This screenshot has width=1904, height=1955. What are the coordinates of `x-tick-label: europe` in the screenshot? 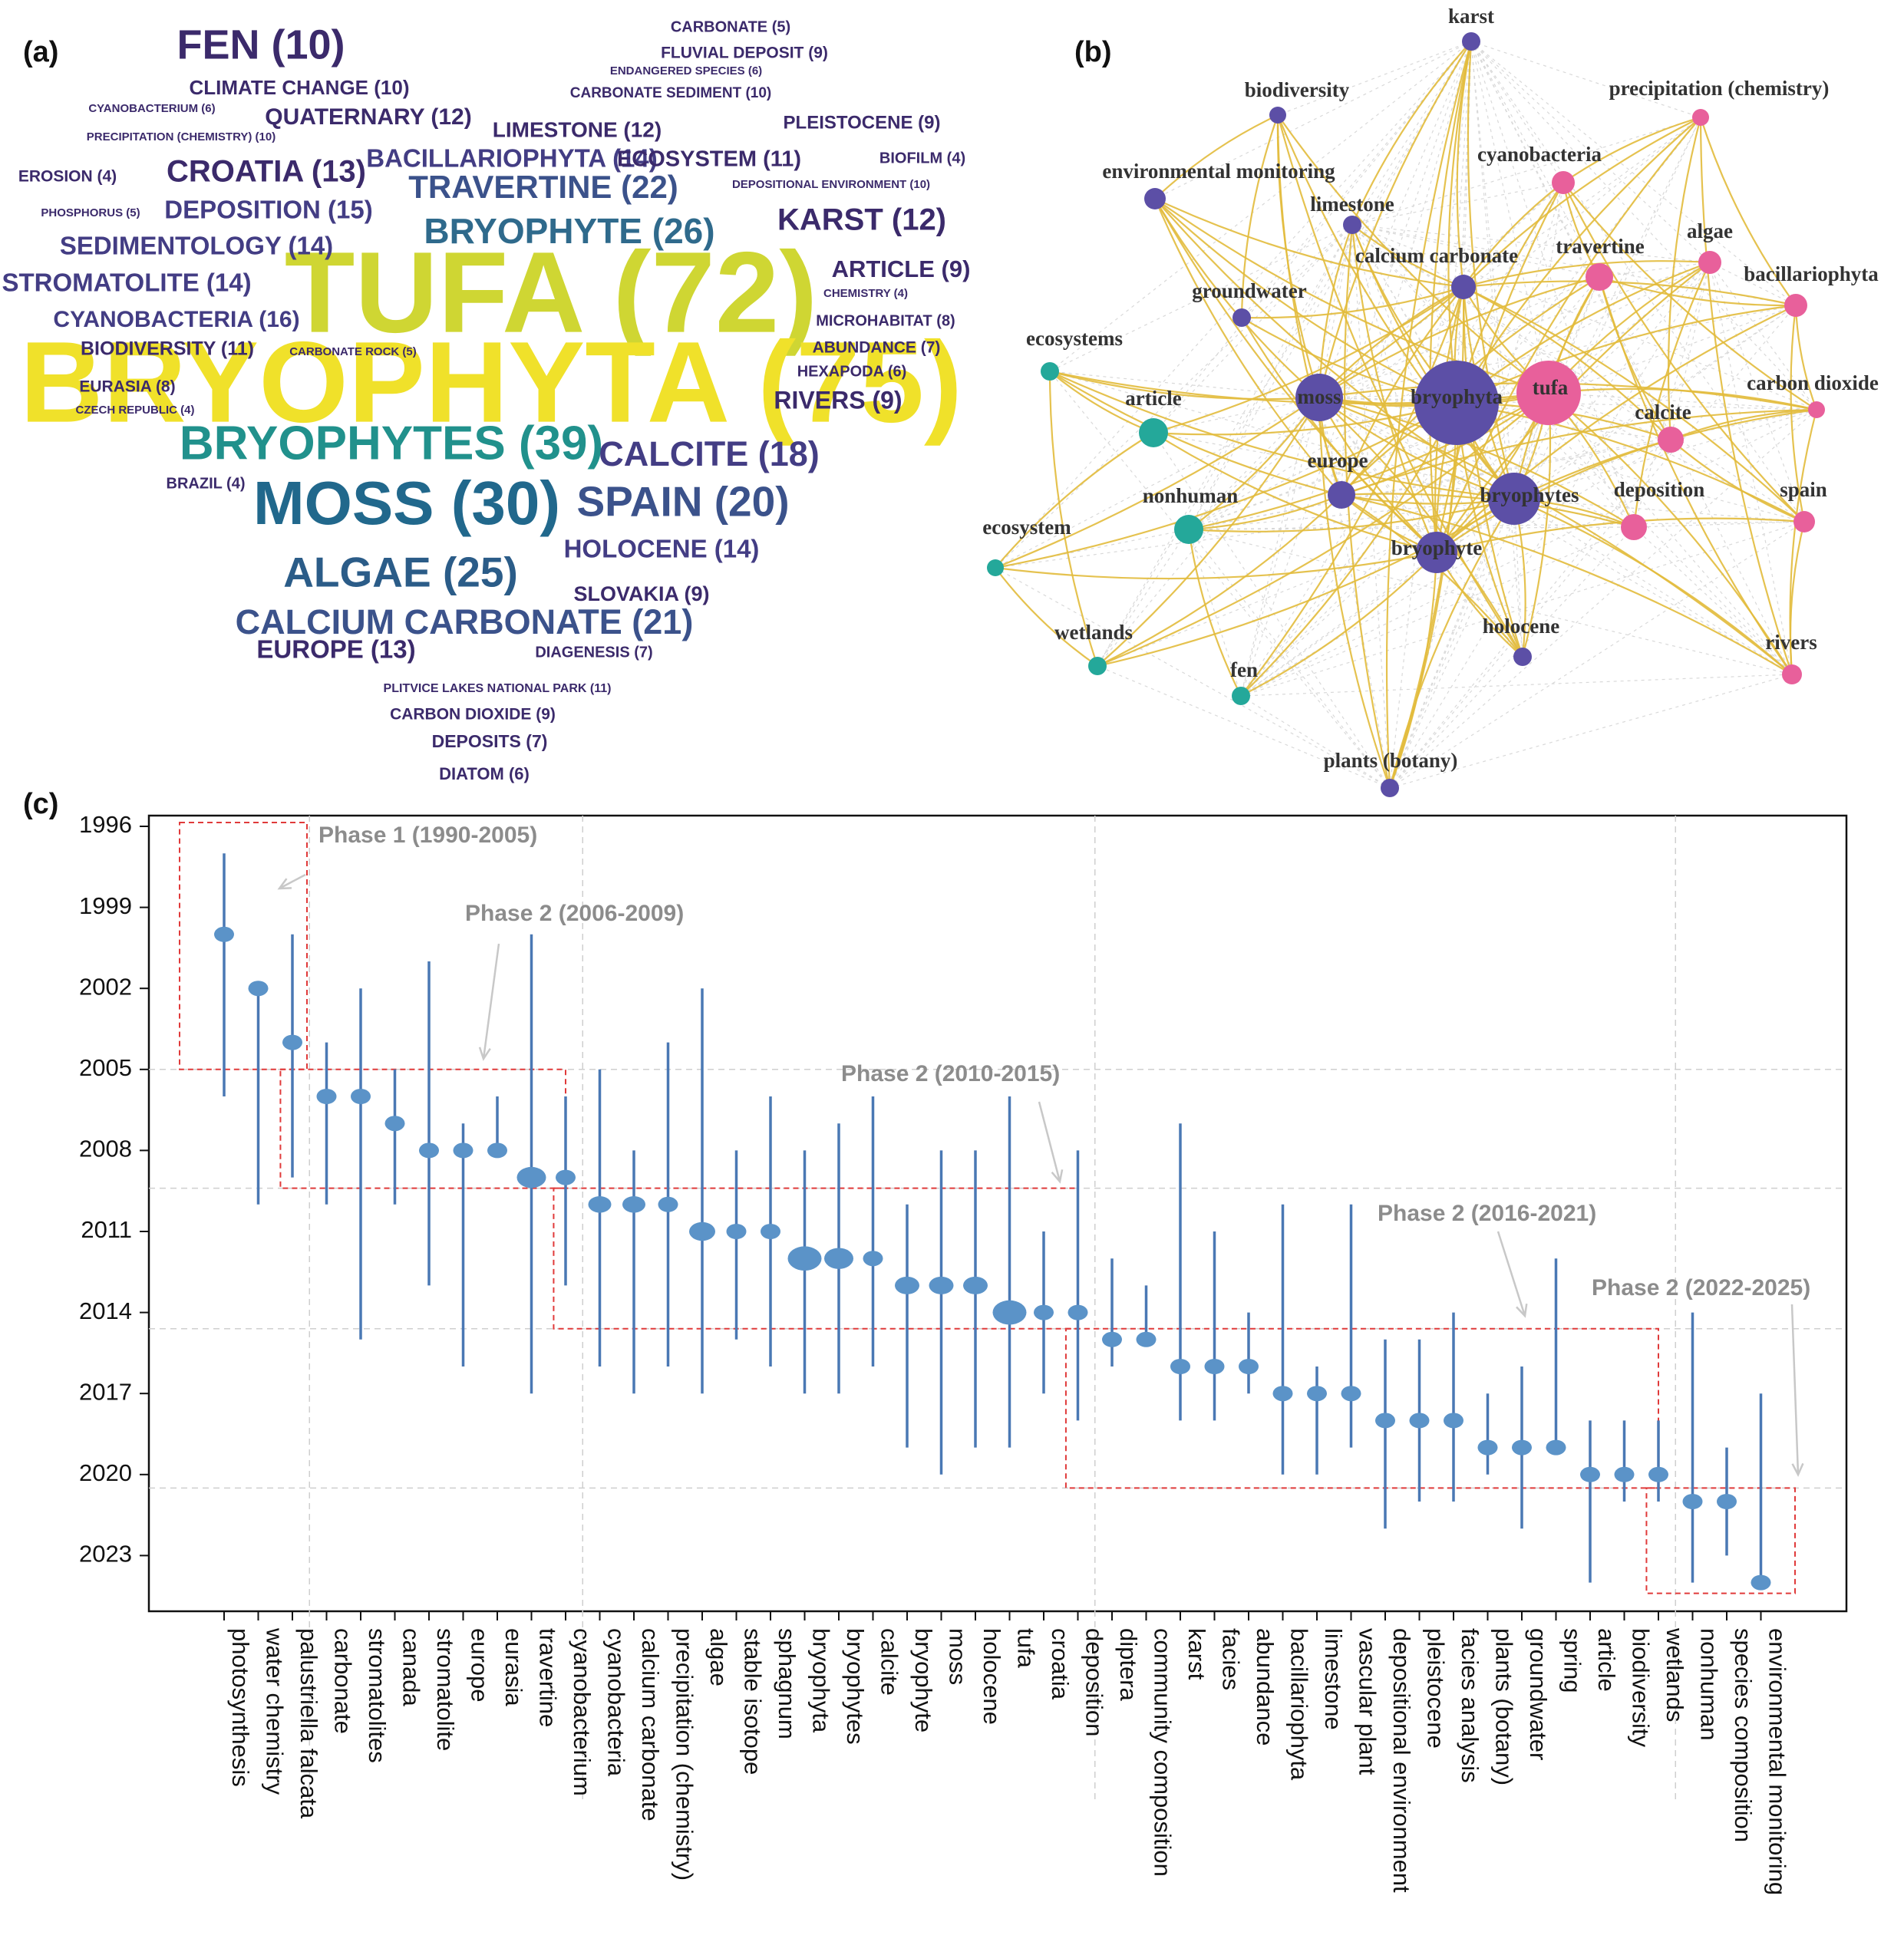 It's located at (480, 1665).